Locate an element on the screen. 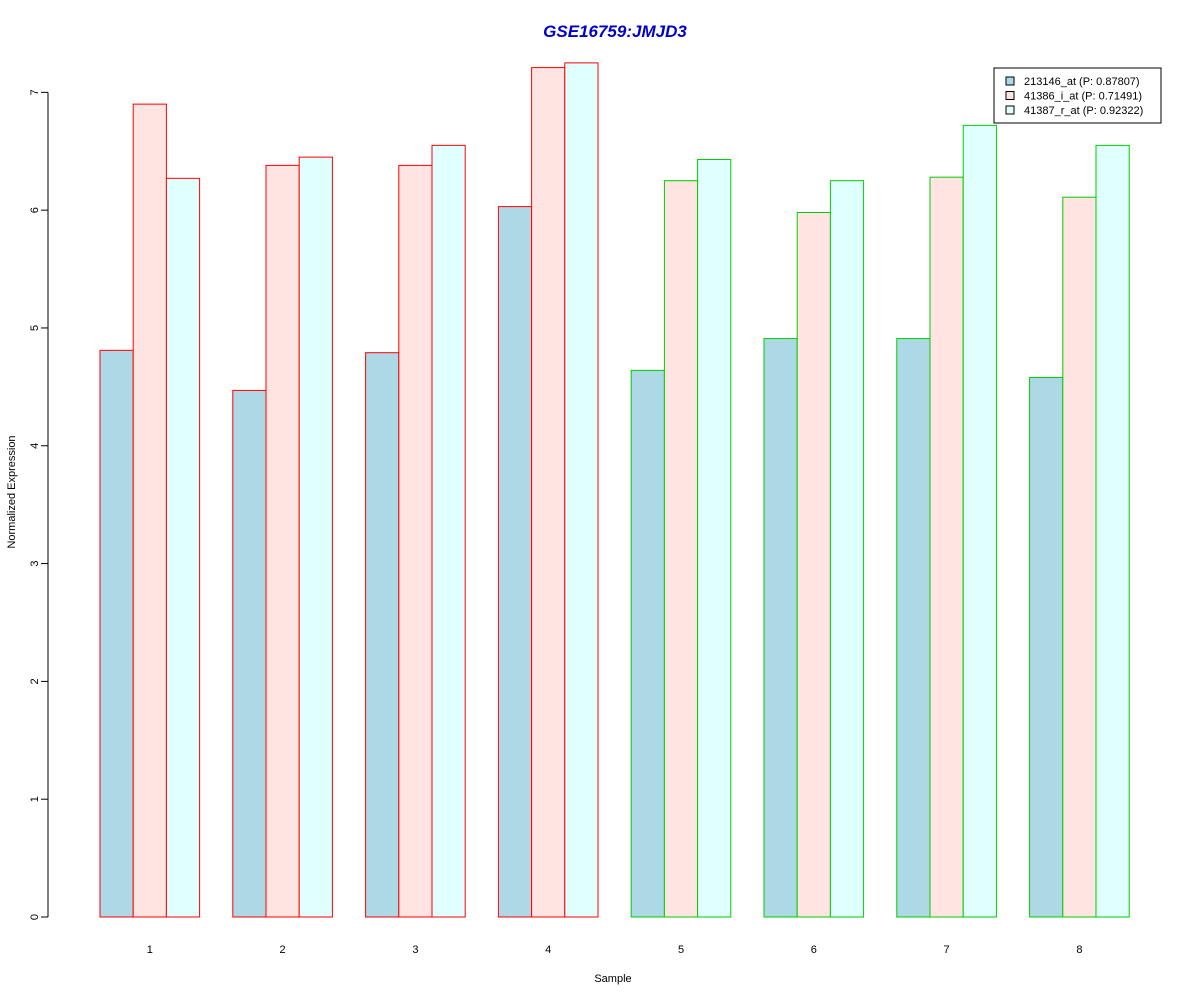 The image size is (1200, 1000). x-tick-label: 3 is located at coordinates (415, 950).